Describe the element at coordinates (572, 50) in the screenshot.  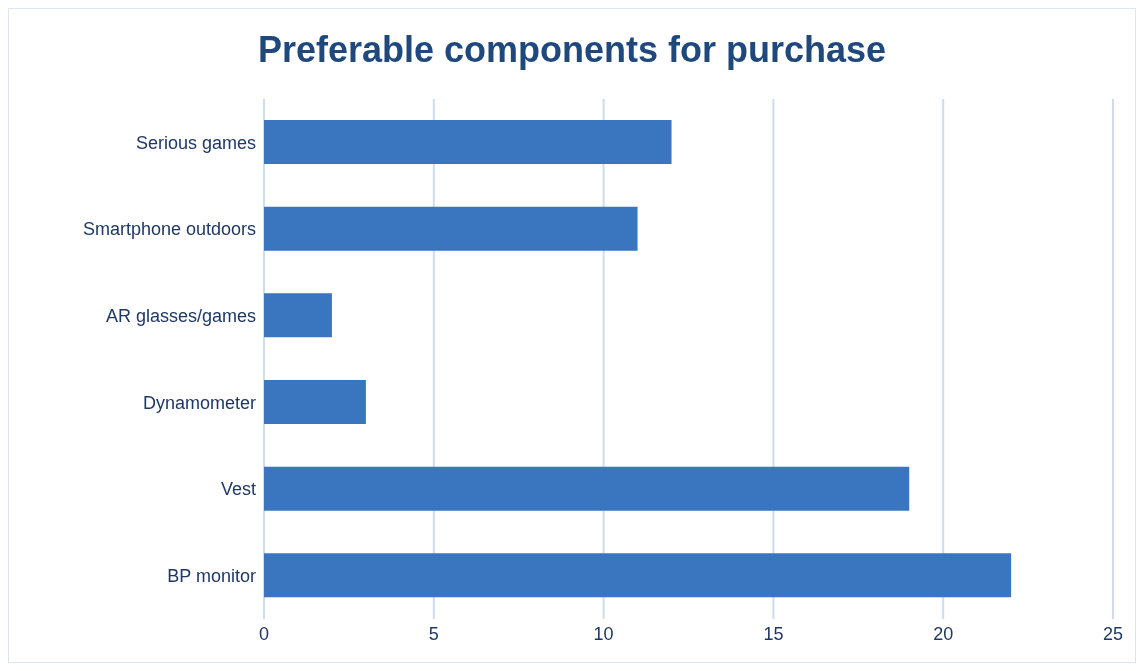
I see `chart-title: Preferable components for purchase` at that location.